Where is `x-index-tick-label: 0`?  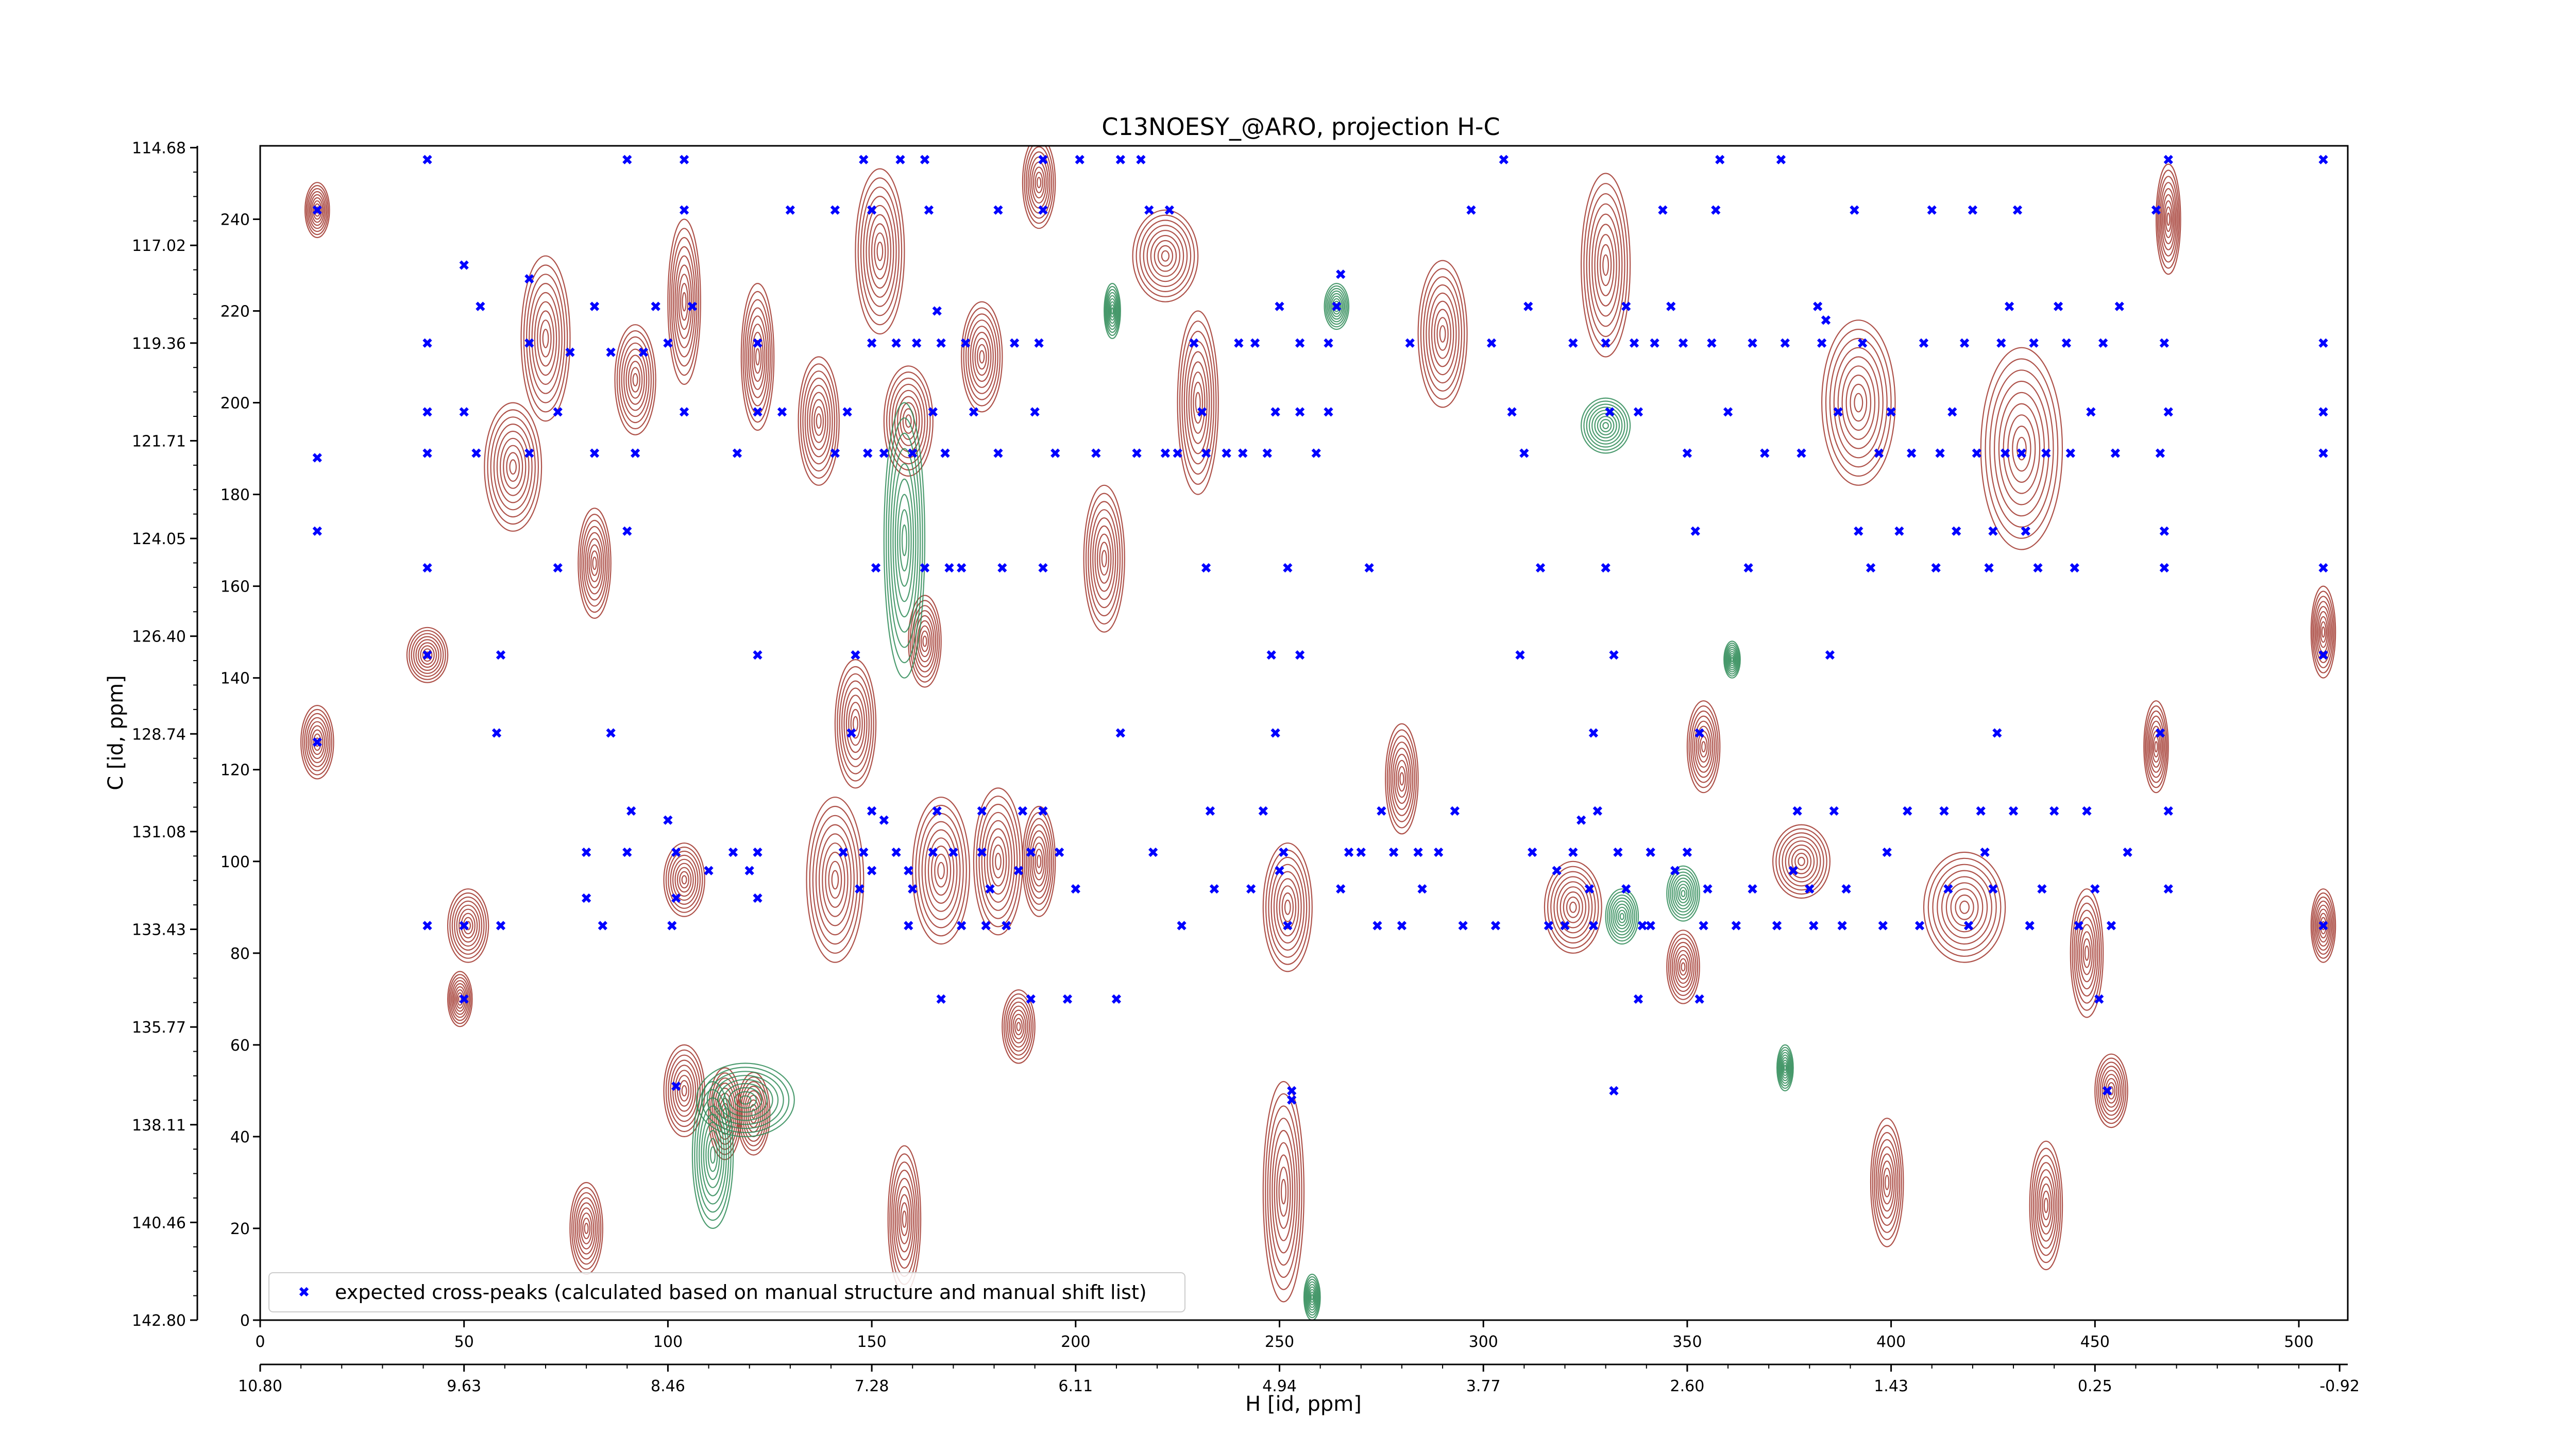 x-index-tick-label: 0 is located at coordinates (260, 1342).